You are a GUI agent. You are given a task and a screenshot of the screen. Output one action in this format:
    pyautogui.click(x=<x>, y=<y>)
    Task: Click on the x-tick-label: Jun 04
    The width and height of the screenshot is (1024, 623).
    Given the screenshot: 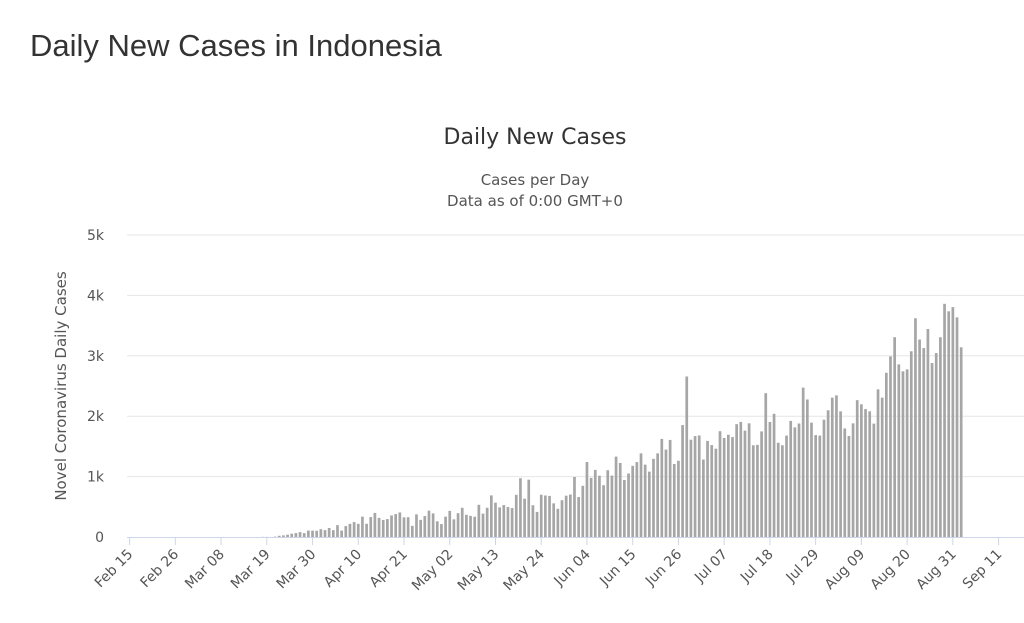 What is the action you would take?
    pyautogui.click(x=572, y=567)
    